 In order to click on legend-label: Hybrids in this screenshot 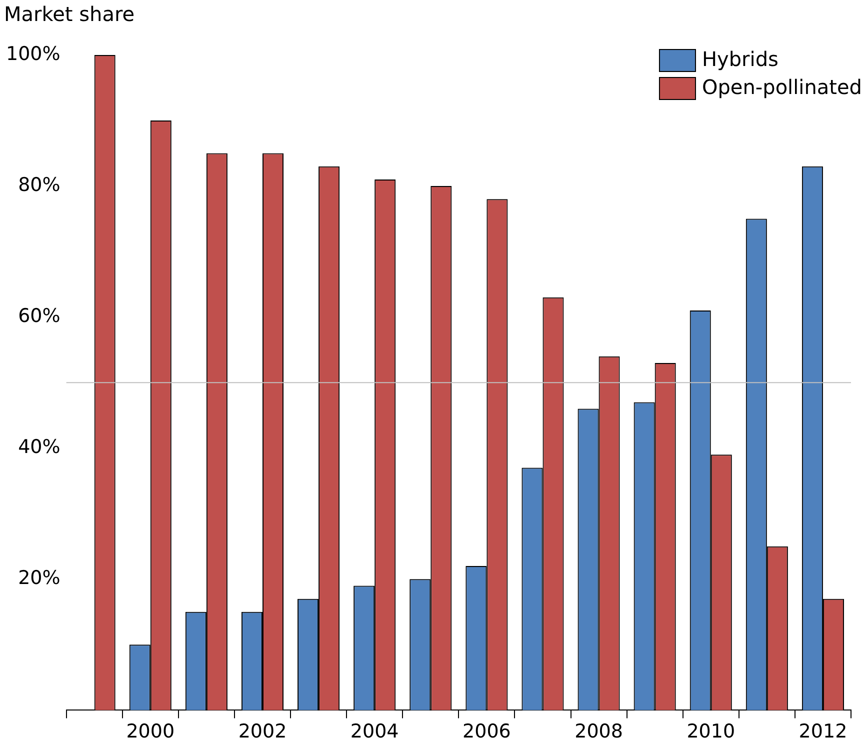, I will do `click(740, 59)`.